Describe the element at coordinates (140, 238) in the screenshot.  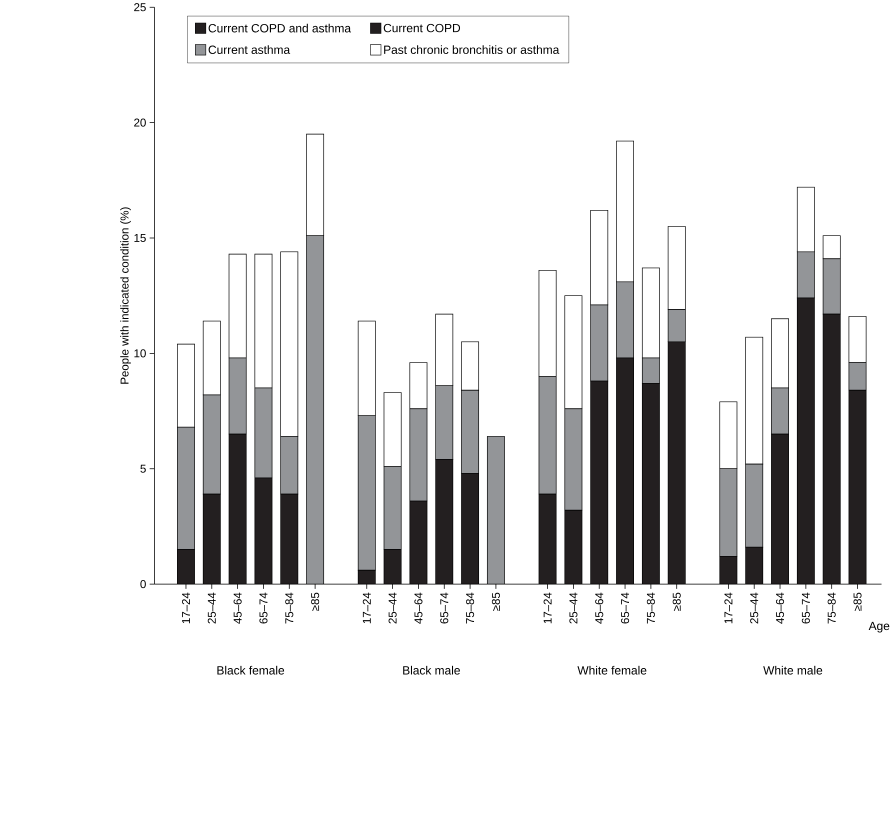
I see `y-tick-label: 15` at that location.